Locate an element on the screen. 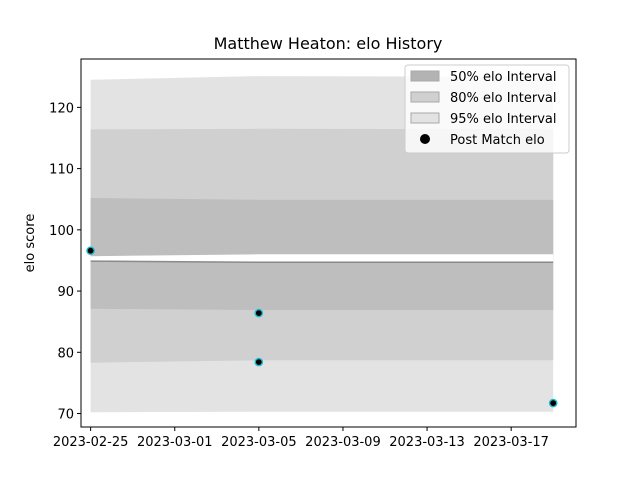  legend-label: 50% elo Interval is located at coordinates (503, 77).